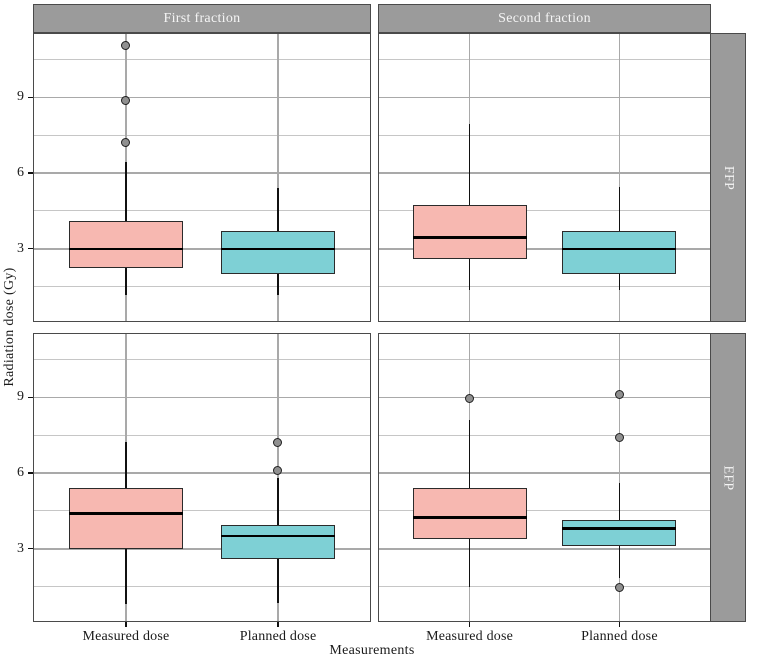  I want to click on facet-strip-efp: EFP, so click(728, 477).